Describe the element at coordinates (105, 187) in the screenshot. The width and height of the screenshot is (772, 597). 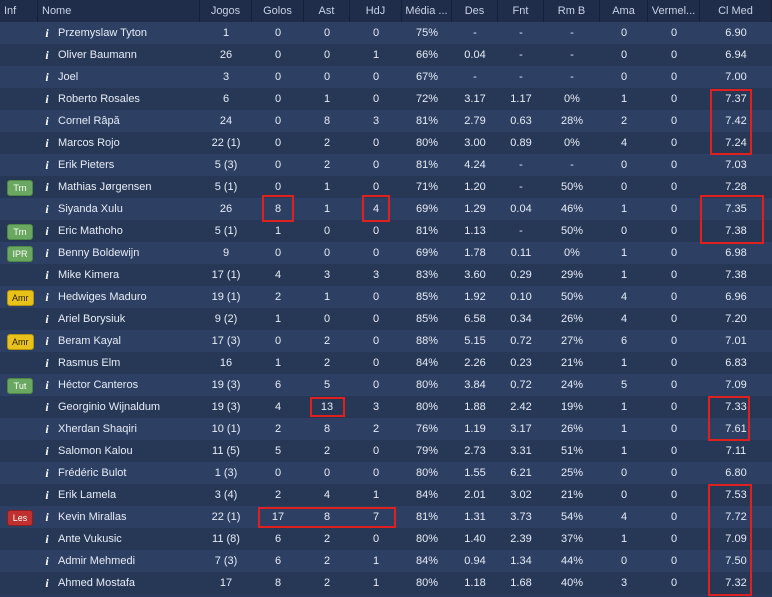
I see `cell-nome: Mathias Jørgensen` at that location.